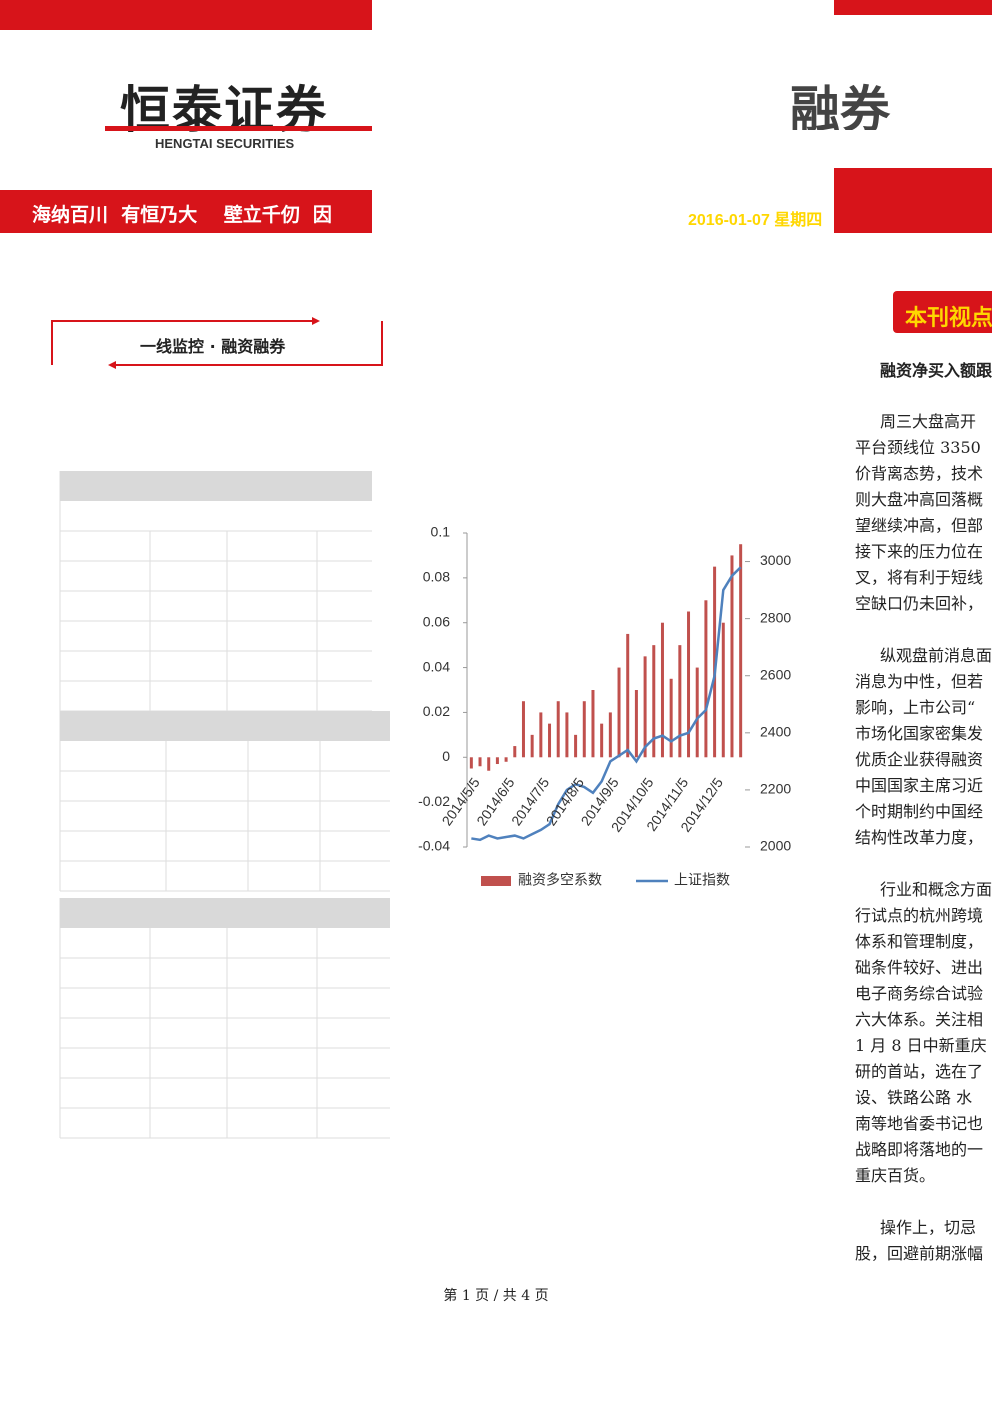 The width and height of the screenshot is (992, 1403). What do you see at coordinates (434, 801) in the screenshot?
I see `y-tick-label: -0.02` at bounding box center [434, 801].